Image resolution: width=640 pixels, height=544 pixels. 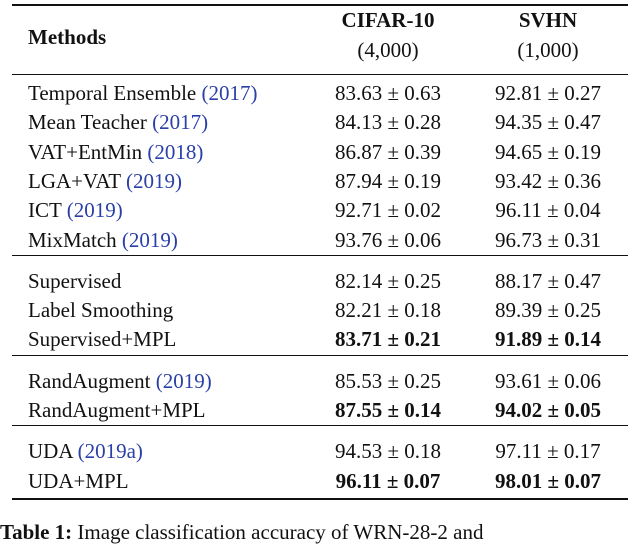 I want to click on method-name: ICT, so click(x=45, y=210).